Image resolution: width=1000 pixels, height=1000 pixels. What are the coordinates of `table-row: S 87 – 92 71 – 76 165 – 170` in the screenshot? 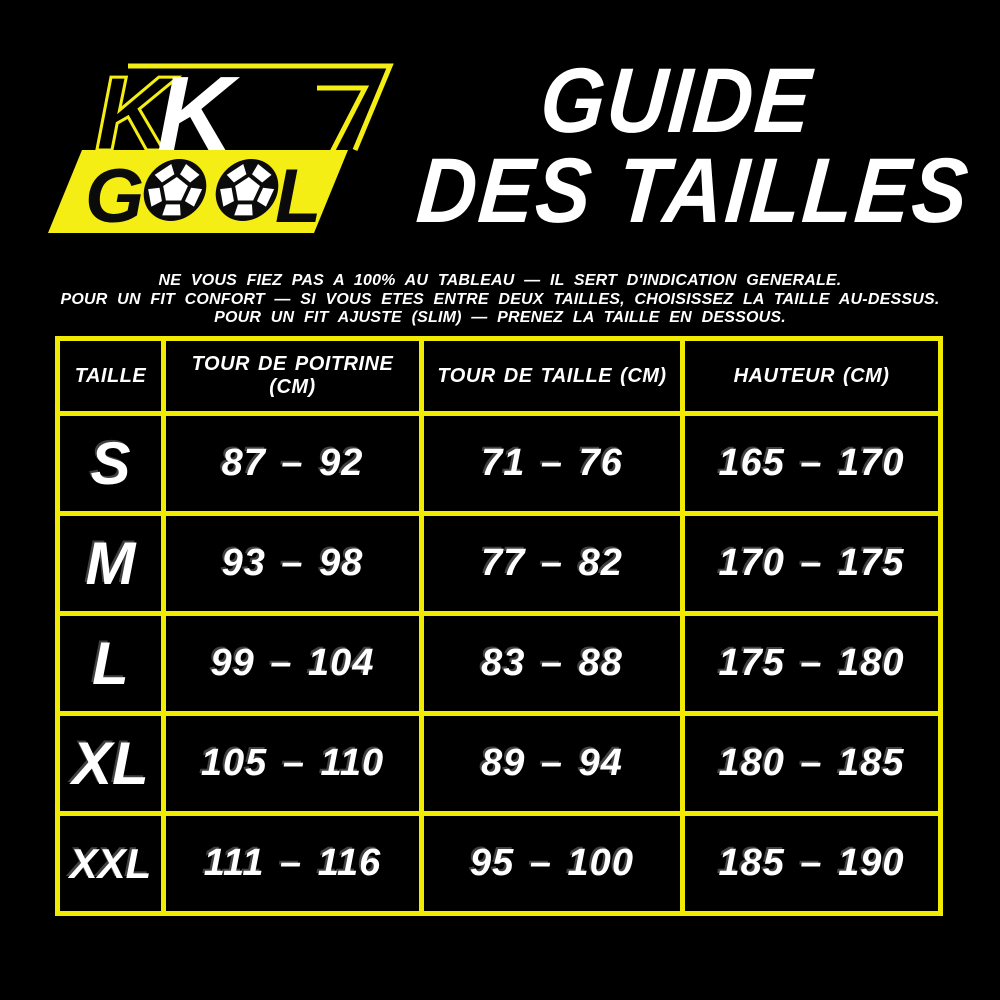 It's located at (499, 463).